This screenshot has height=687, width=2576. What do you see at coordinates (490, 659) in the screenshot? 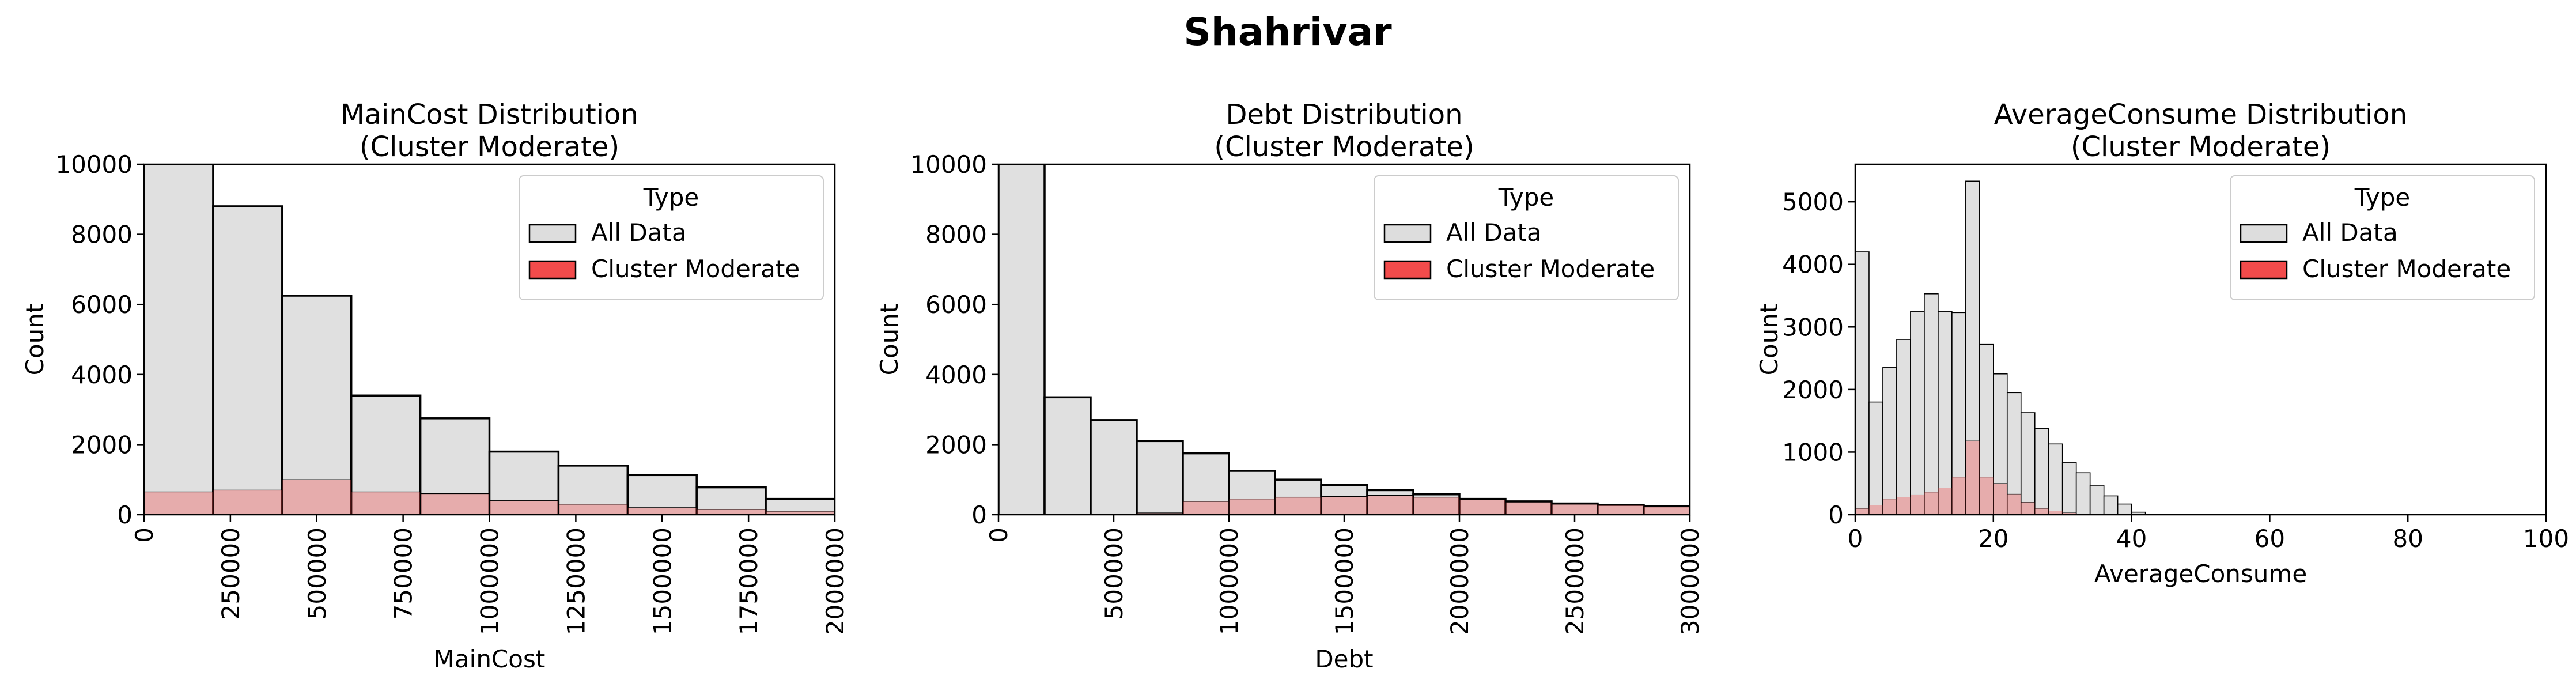
I see `x-axis-label: MainCost` at bounding box center [490, 659].